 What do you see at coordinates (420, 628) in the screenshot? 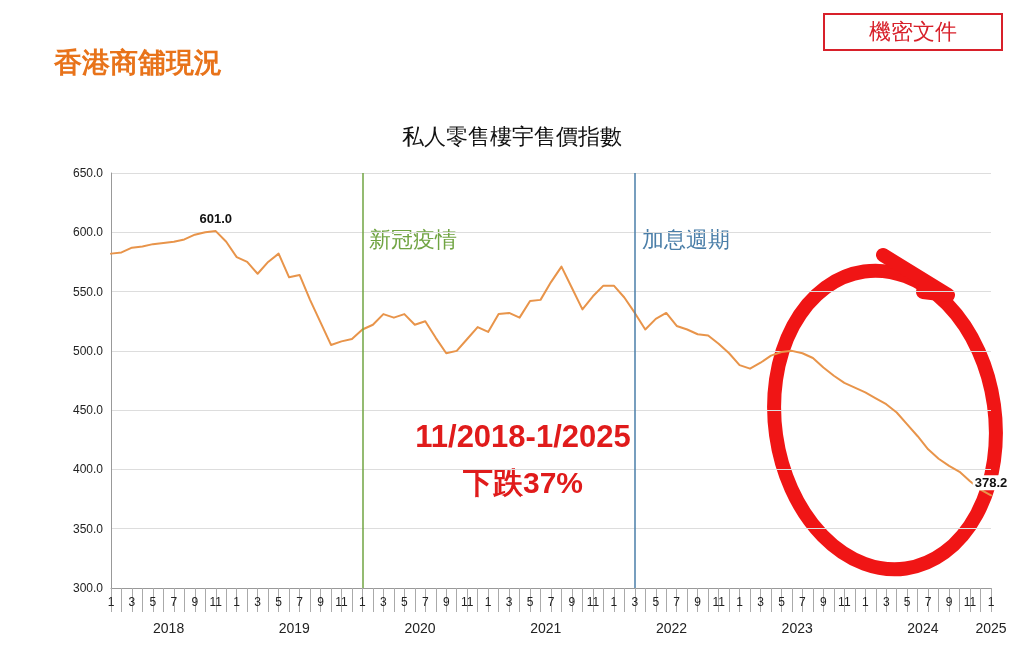
I see `text: 2020` at bounding box center [420, 628].